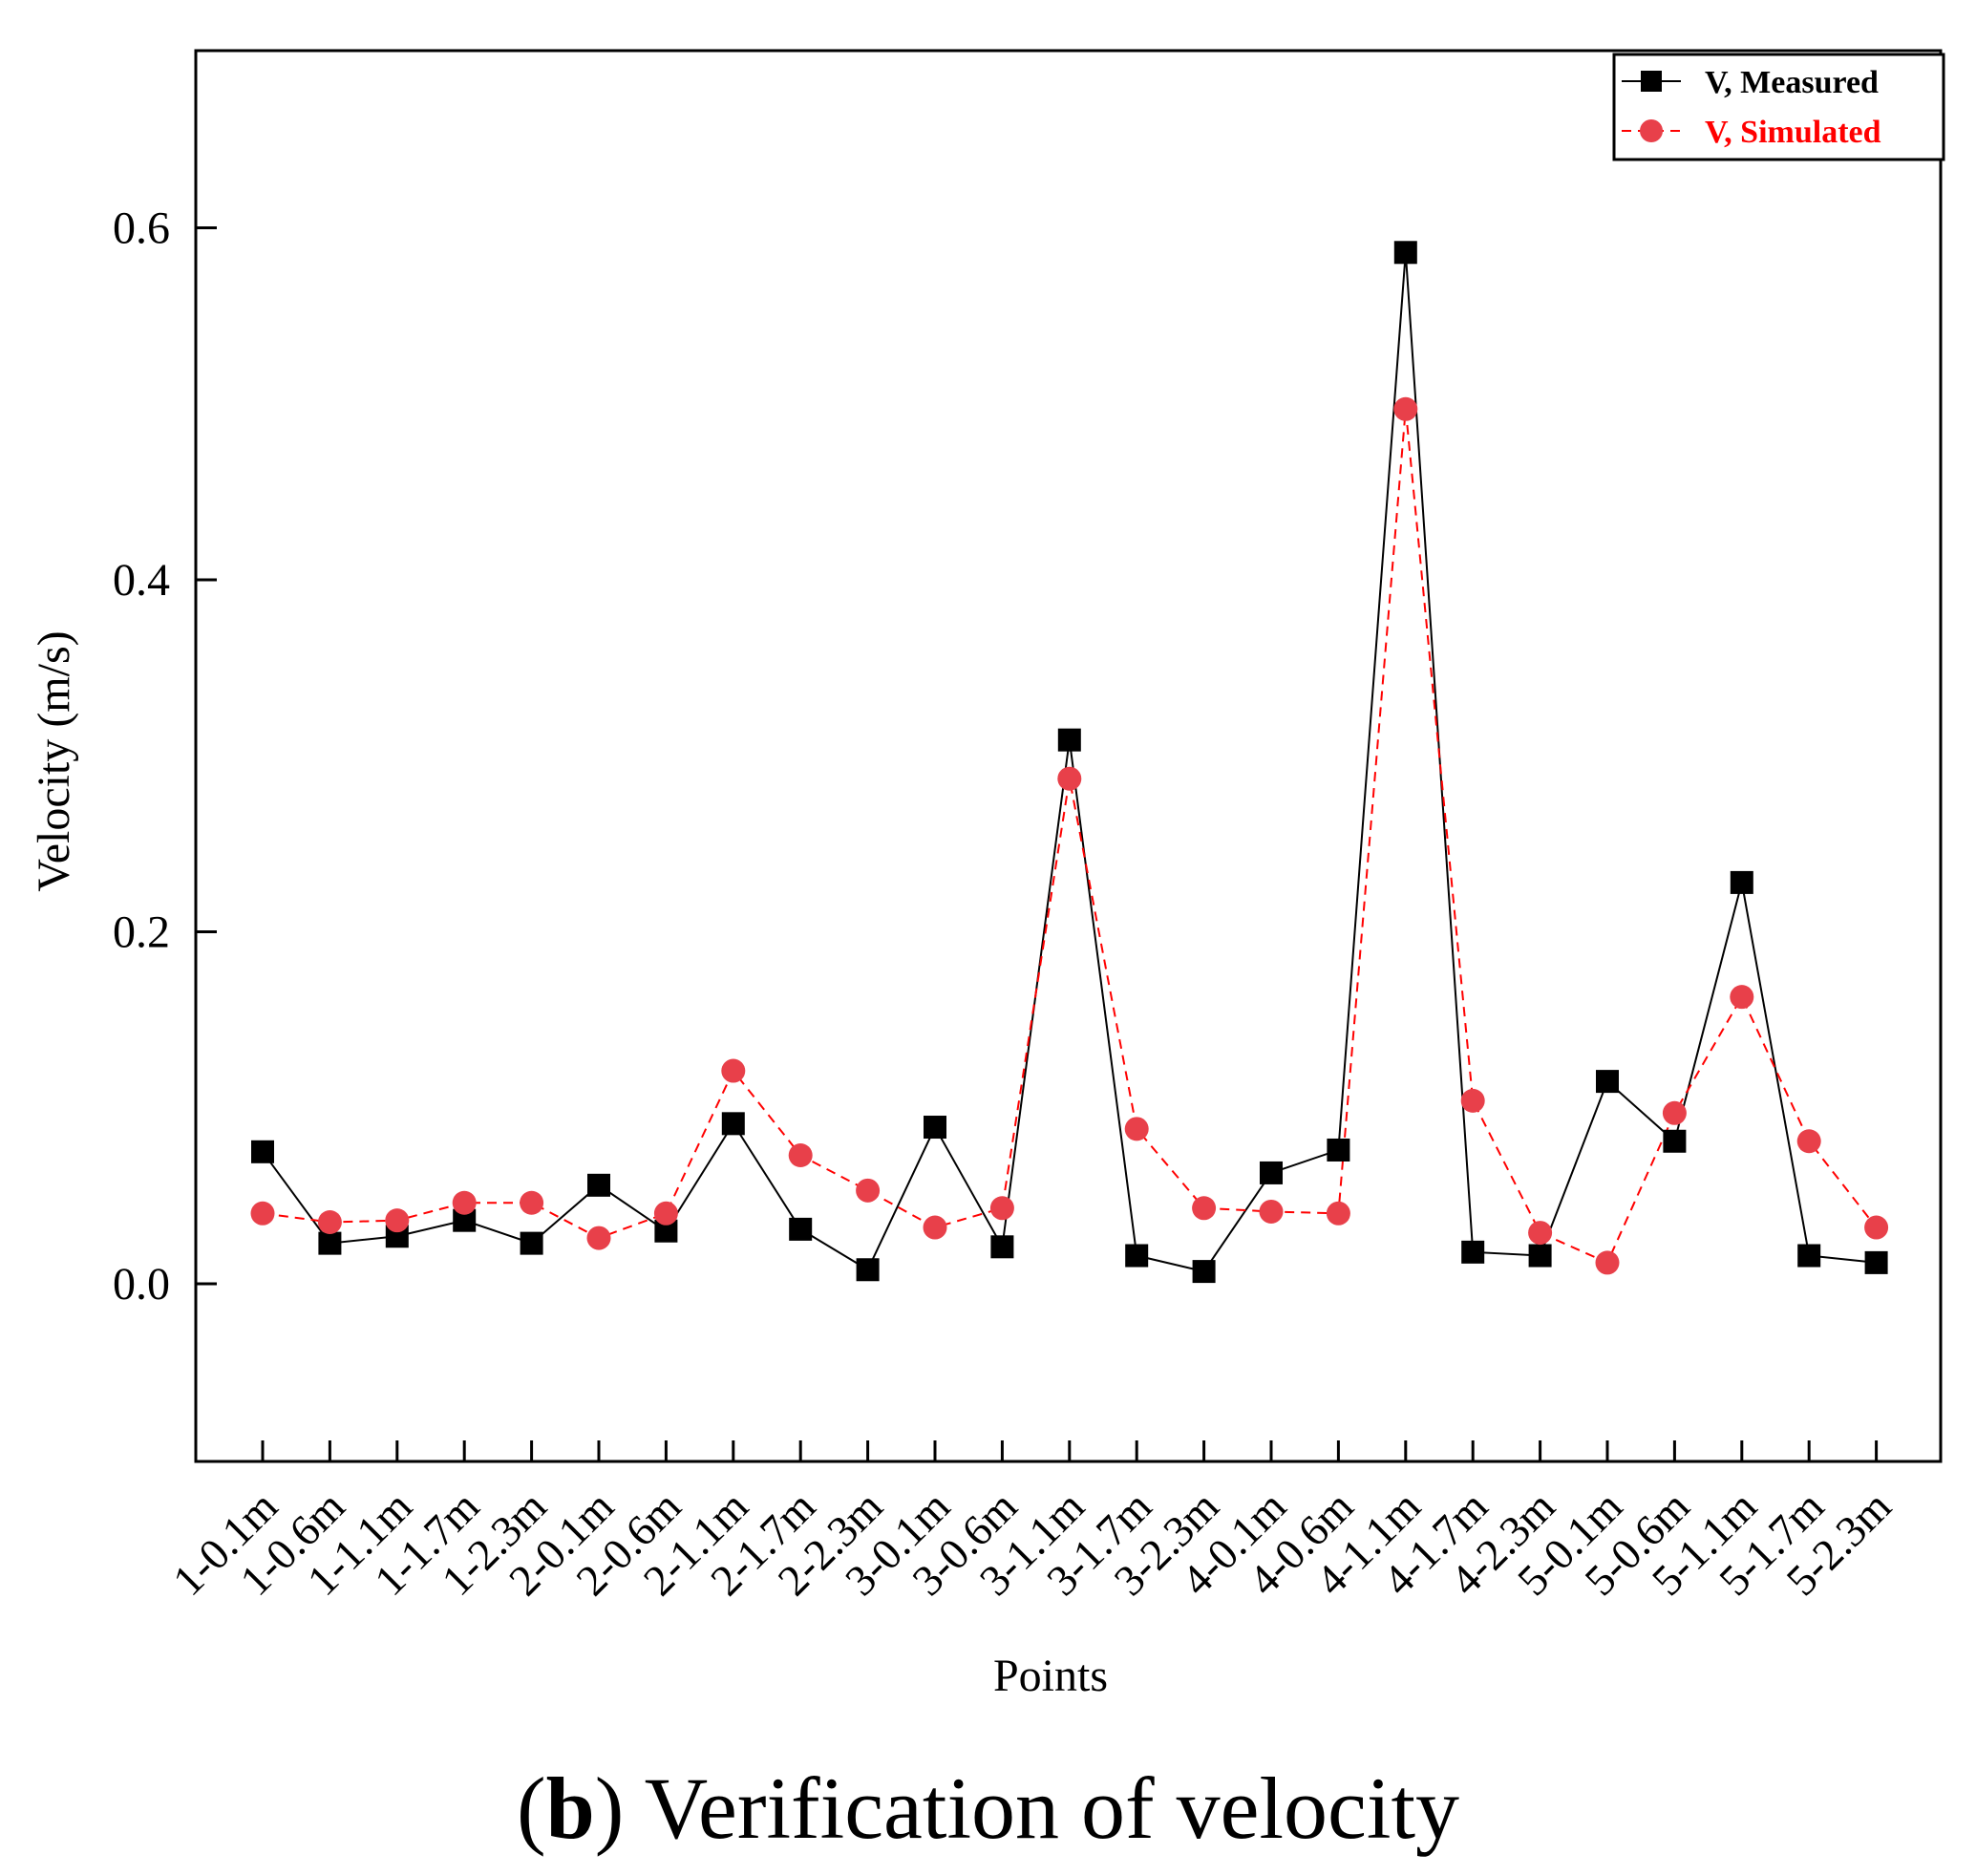  What do you see at coordinates (1793, 132) in the screenshot?
I see `legend-simulated-label: V, Simulated` at bounding box center [1793, 132].